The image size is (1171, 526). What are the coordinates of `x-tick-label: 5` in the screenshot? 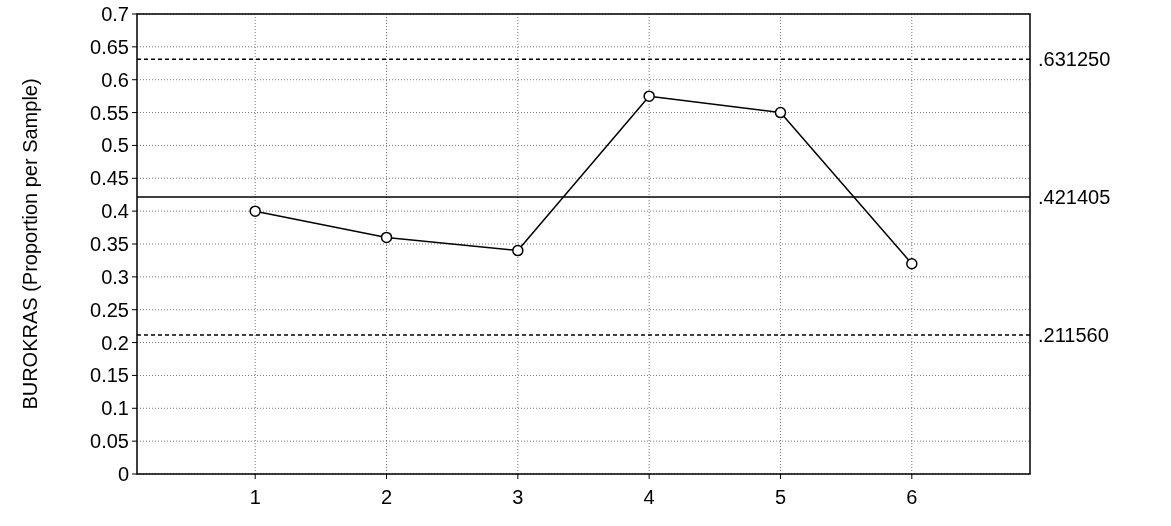 It's located at (780, 497).